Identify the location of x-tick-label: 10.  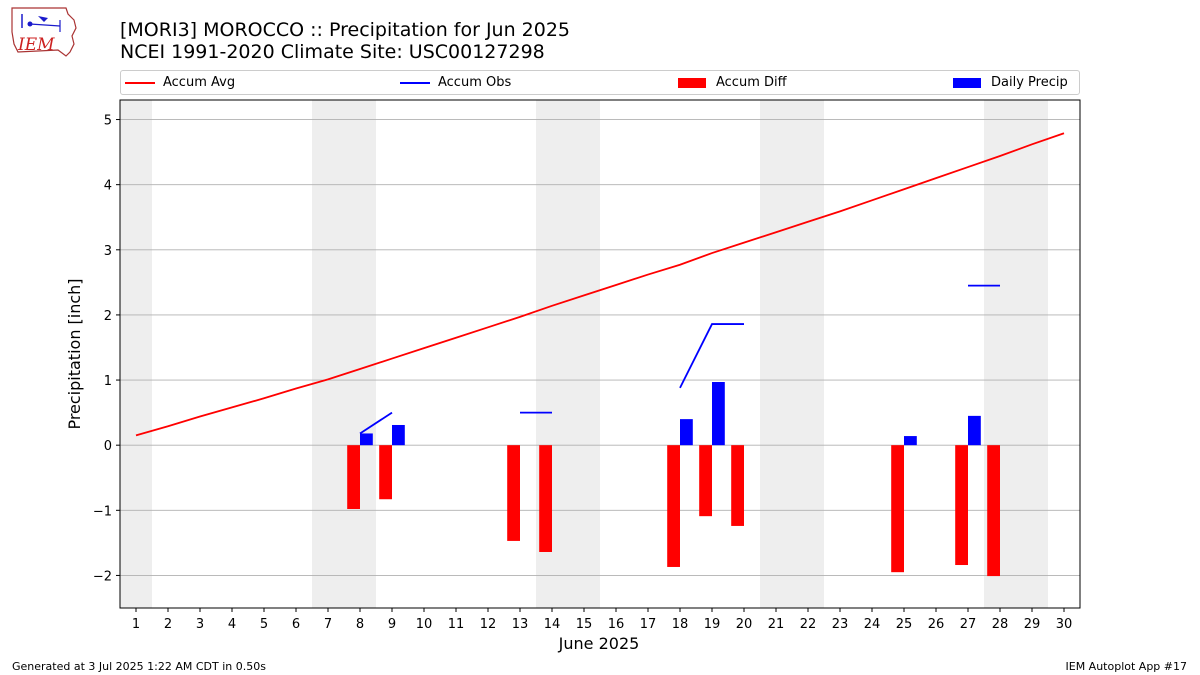
(424, 624).